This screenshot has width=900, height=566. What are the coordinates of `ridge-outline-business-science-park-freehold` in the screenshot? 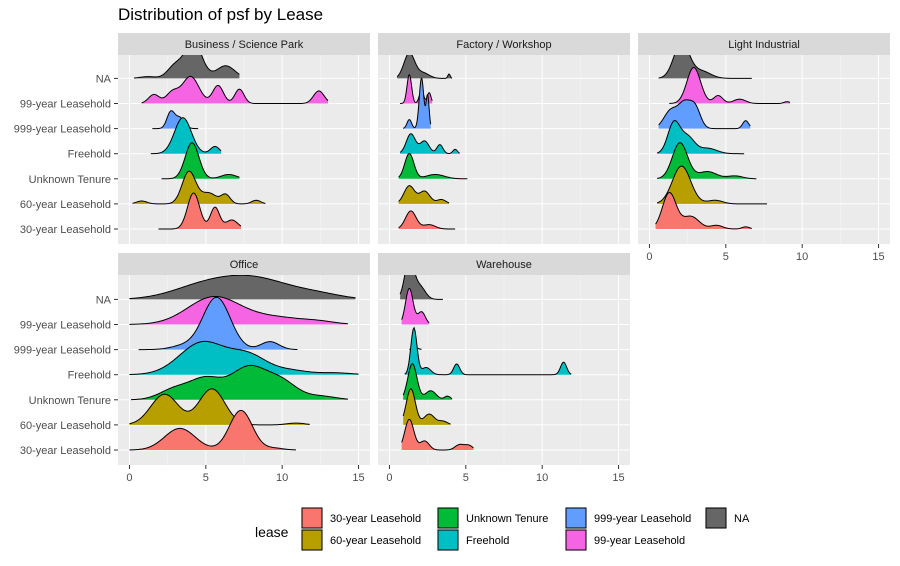 It's located at (186, 136).